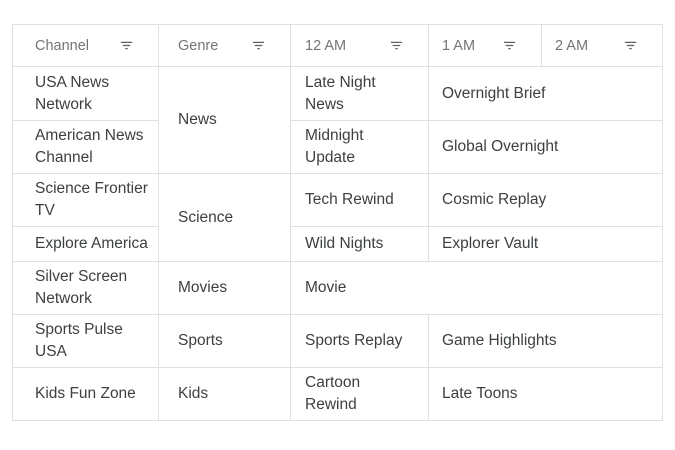 Image resolution: width=675 pixels, height=450 pixels. I want to click on program-title: Global Overnight, so click(500, 146).